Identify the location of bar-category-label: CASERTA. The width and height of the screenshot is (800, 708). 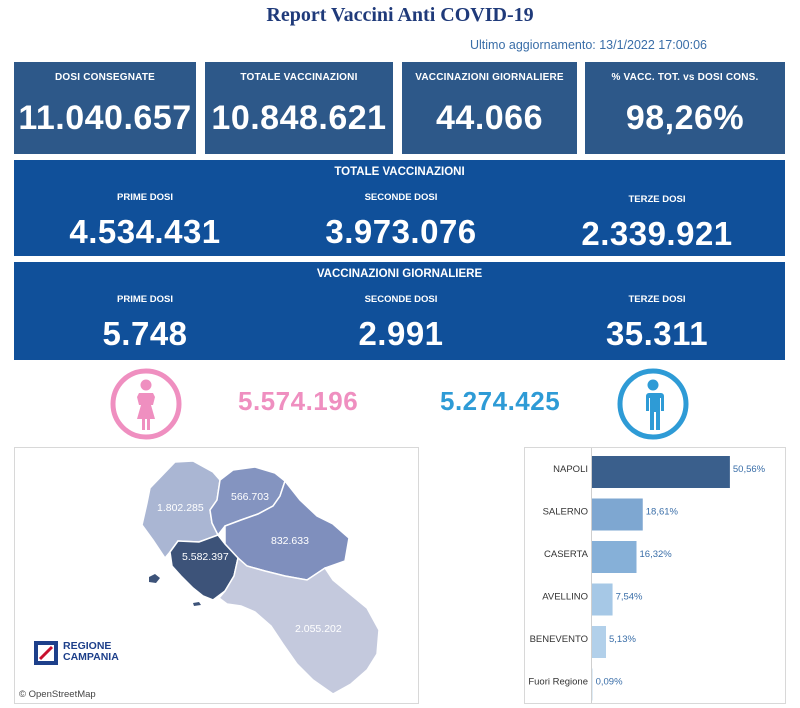
(566, 554).